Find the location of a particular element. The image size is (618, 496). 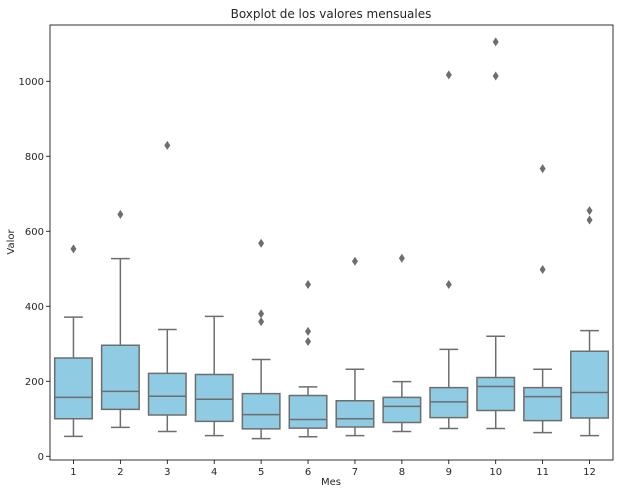

y-tick-label: 800 is located at coordinates (34, 157).